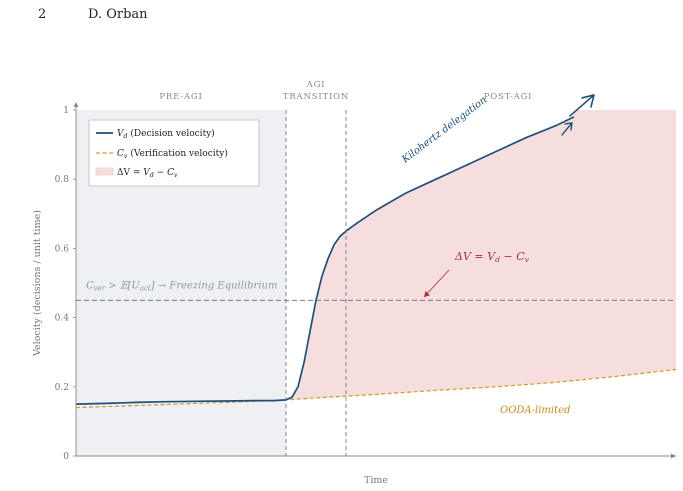 The width and height of the screenshot is (683, 491). Describe the element at coordinates (341, 20) in the screenshot. I see `page-header: 2 D. Orban` at that location.